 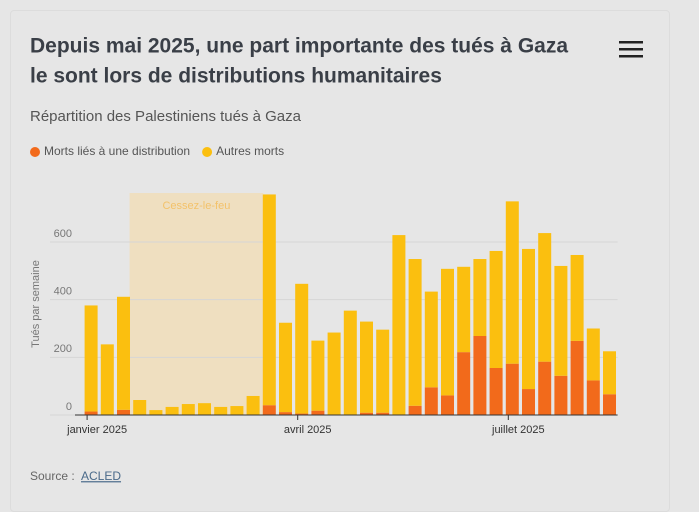 I want to click on source-label: Source :, so click(x=52, y=476).